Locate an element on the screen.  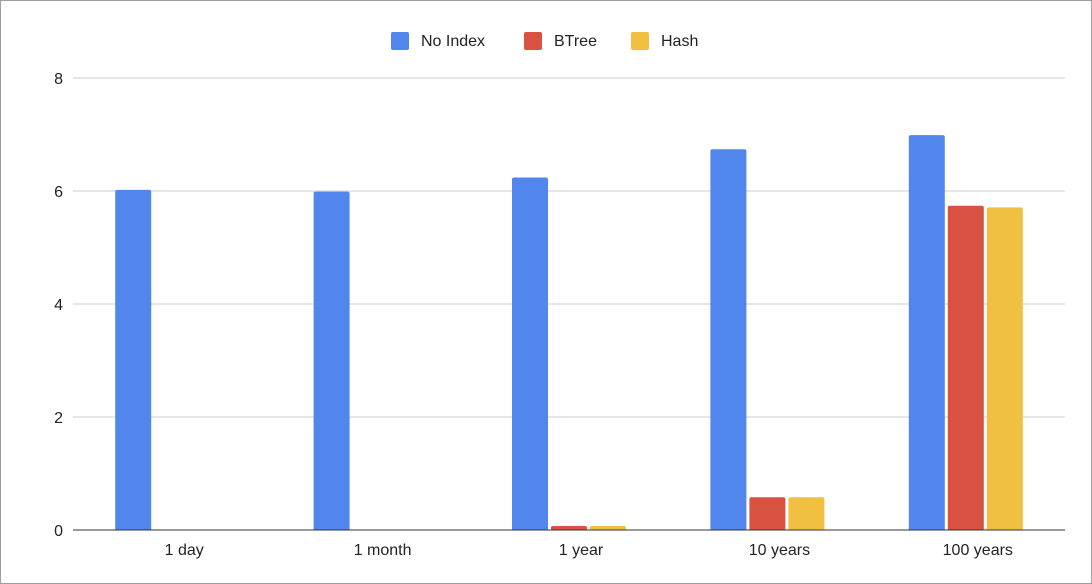
x-tick-label: 1 year is located at coordinates (581, 550).